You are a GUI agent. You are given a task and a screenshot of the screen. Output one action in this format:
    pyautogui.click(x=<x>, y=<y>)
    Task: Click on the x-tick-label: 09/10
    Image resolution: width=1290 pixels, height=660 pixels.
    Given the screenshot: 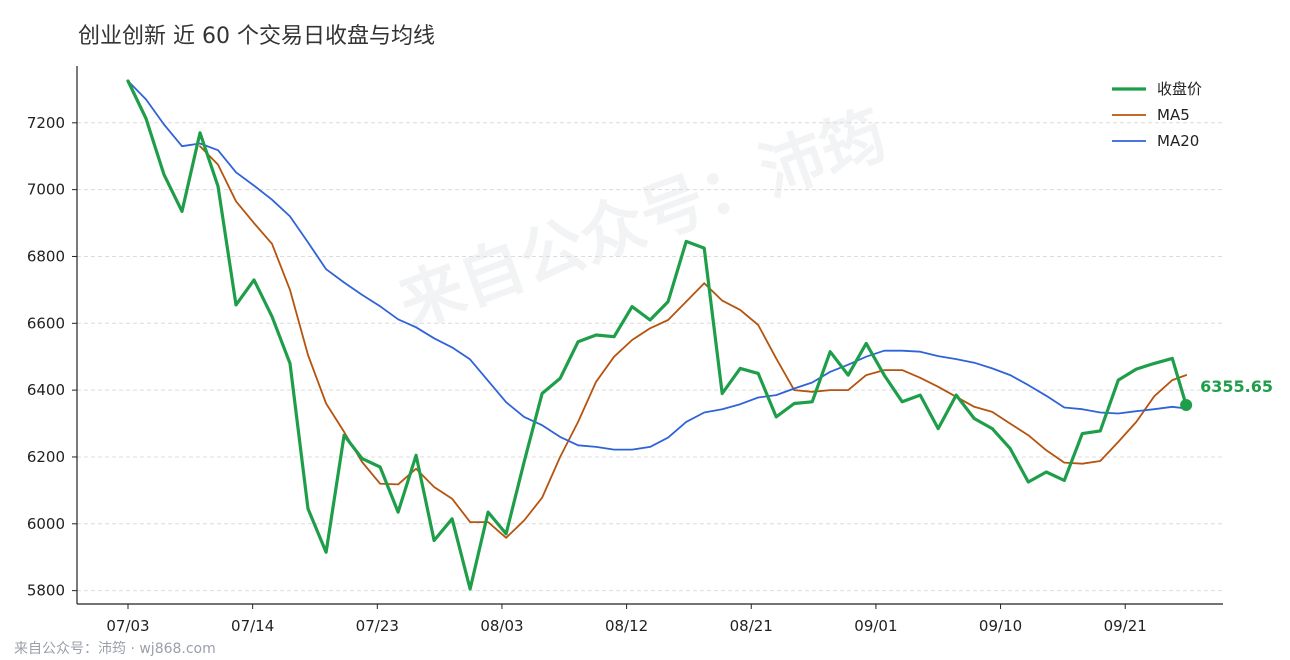 What is the action you would take?
    pyautogui.click(x=1000, y=626)
    